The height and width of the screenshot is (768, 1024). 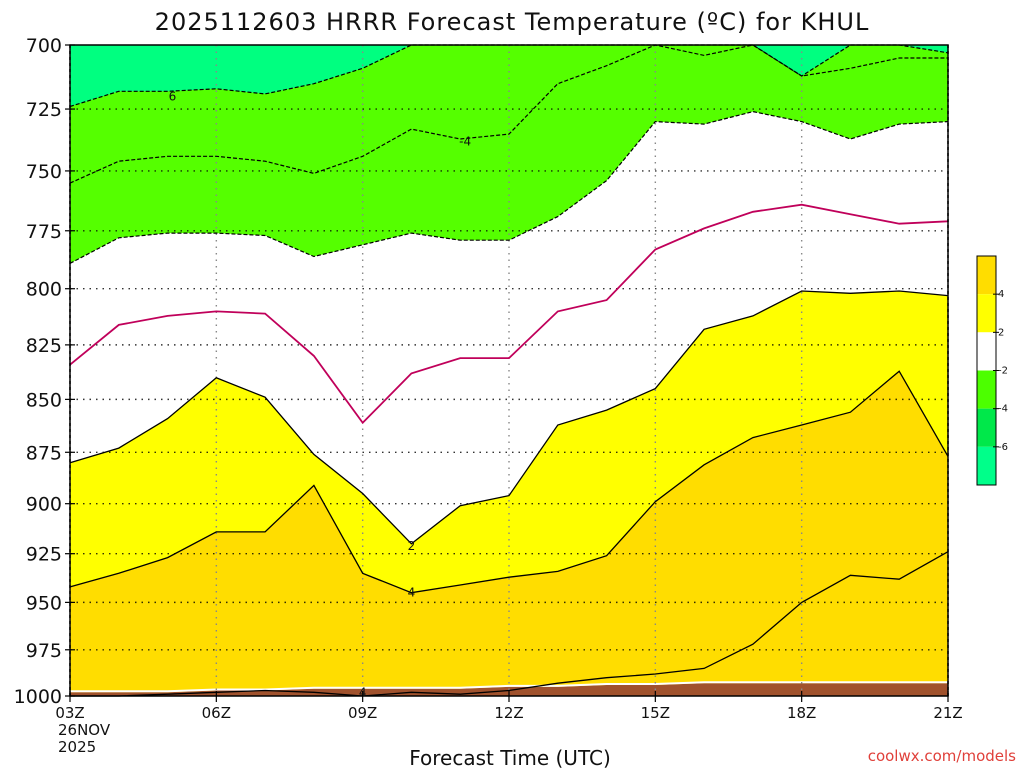 I want to click on y-tick-label-775: 775, so click(x=44, y=232).